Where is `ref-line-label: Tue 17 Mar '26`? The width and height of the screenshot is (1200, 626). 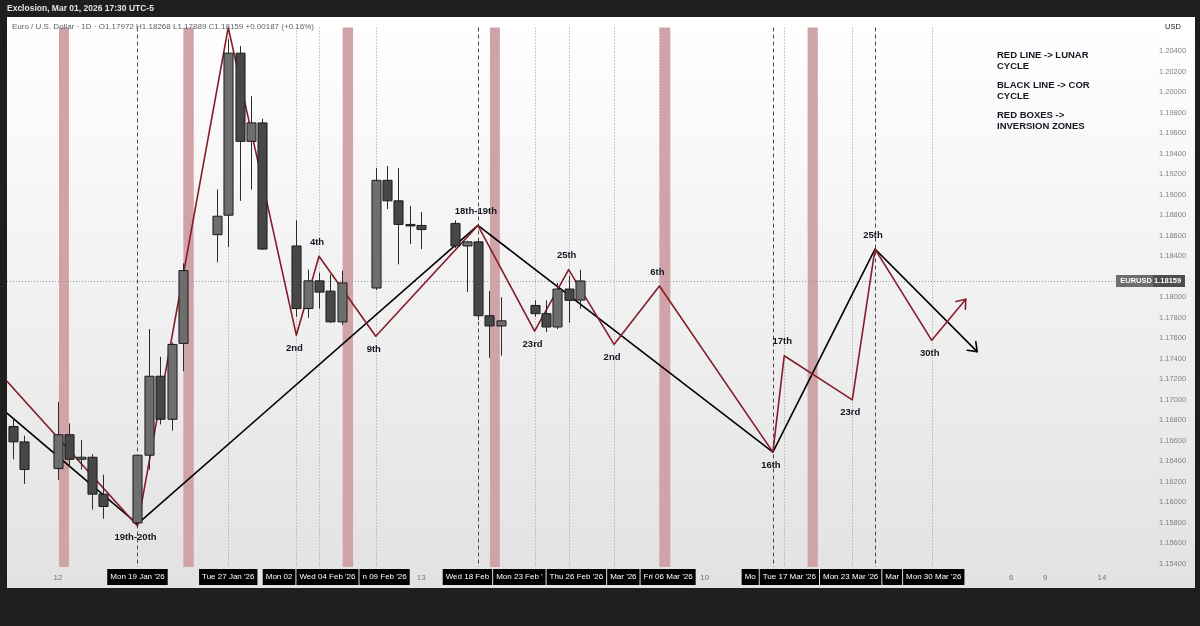 ref-line-label: Tue 17 Mar '26 is located at coordinates (789, 577).